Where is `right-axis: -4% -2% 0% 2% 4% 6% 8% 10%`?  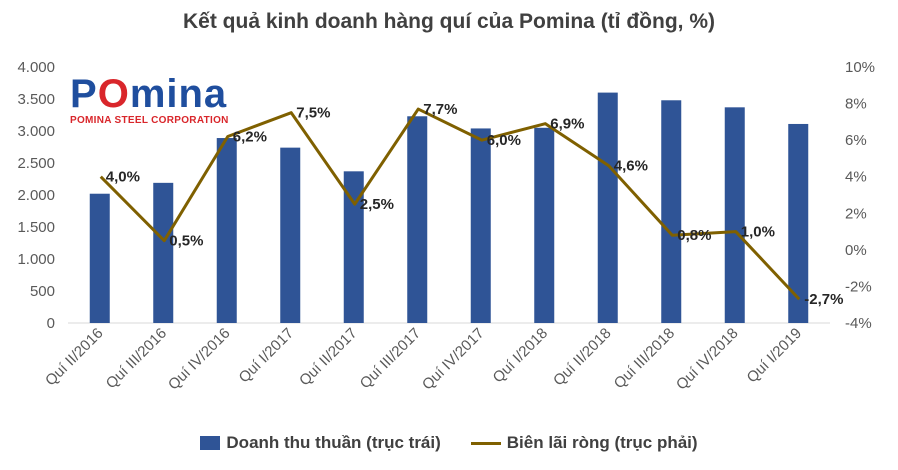
right-axis: -4% -2% 0% 2% 4% 6% 8% 10% is located at coordinates (860, 195).